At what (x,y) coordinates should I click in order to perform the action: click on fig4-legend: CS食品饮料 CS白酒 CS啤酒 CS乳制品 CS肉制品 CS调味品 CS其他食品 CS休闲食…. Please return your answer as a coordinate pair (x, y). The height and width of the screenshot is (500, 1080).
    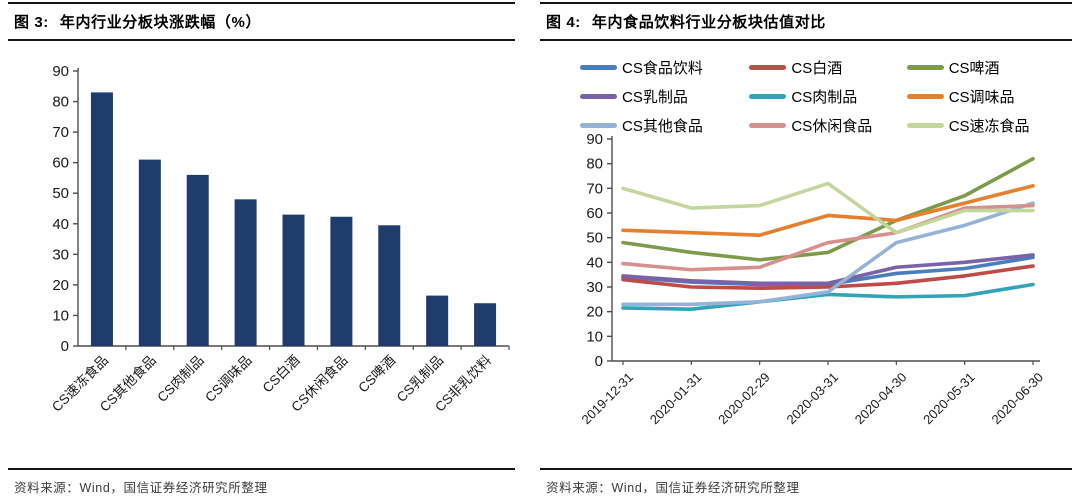
    Looking at the image, I should click on (819, 96).